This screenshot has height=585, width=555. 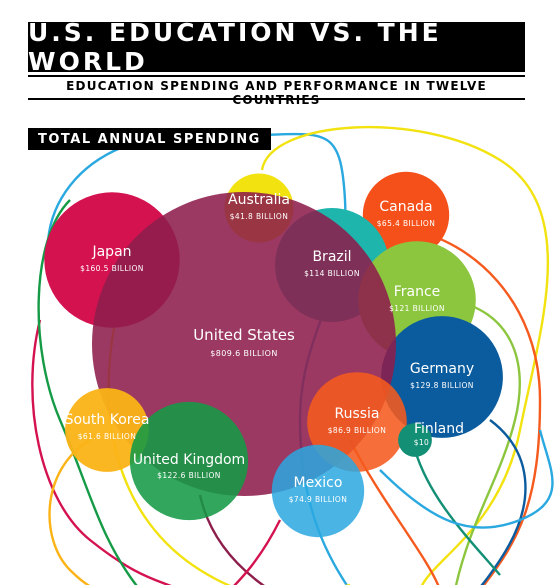 I want to click on bubble-value-japan: $160.5 BILLION, so click(x=112, y=268).